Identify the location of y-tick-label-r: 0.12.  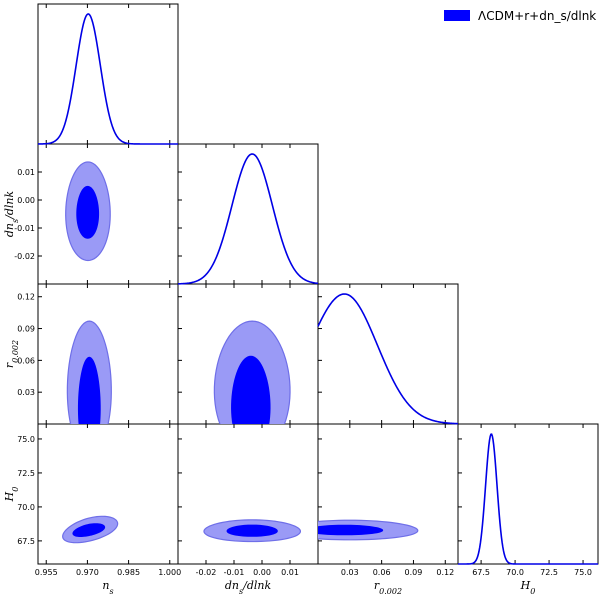
(26, 297).